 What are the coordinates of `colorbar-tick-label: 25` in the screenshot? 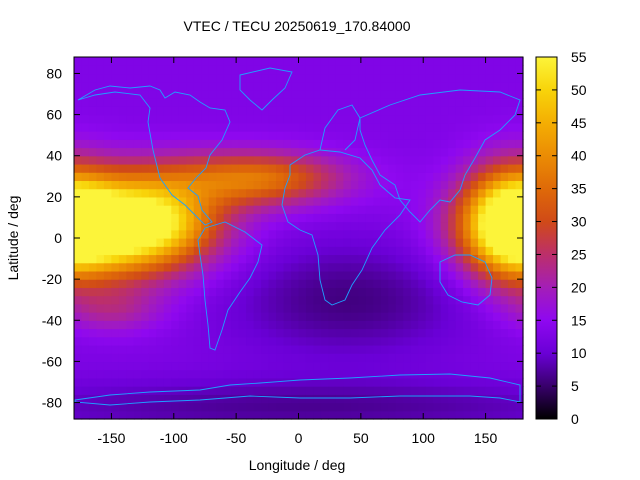 It's located at (579, 254).